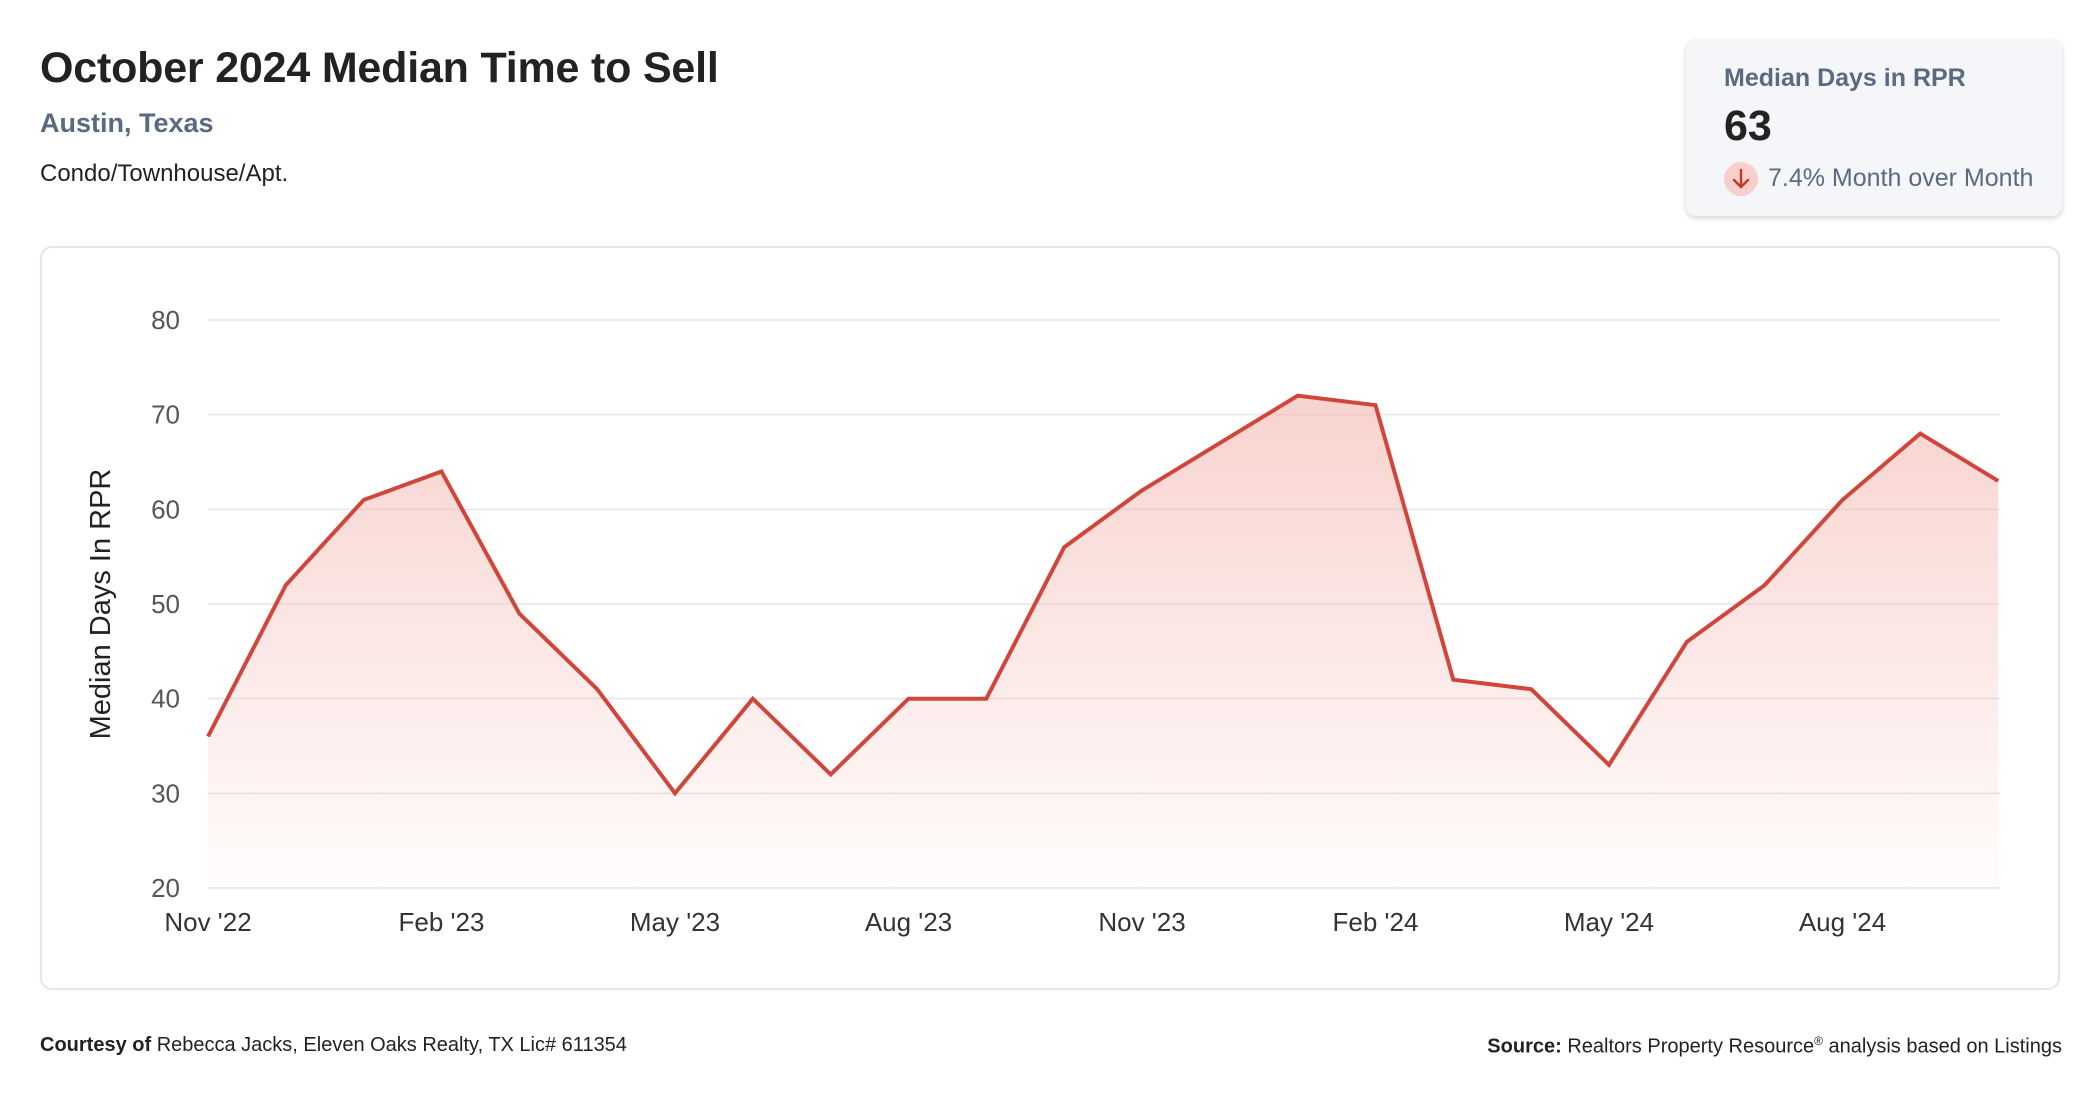  What do you see at coordinates (96, 1045) in the screenshot?
I see `courtesy-label: Courtesy of` at bounding box center [96, 1045].